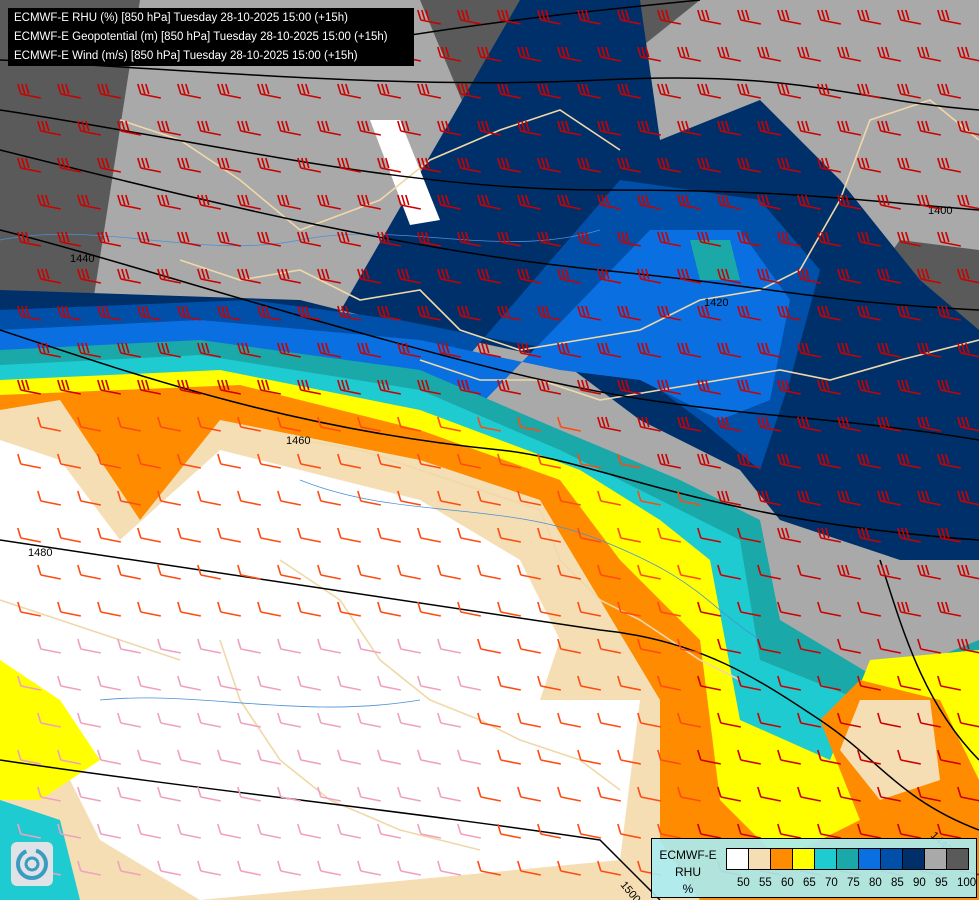  I want to click on legend-tick: 90, so click(919, 883).